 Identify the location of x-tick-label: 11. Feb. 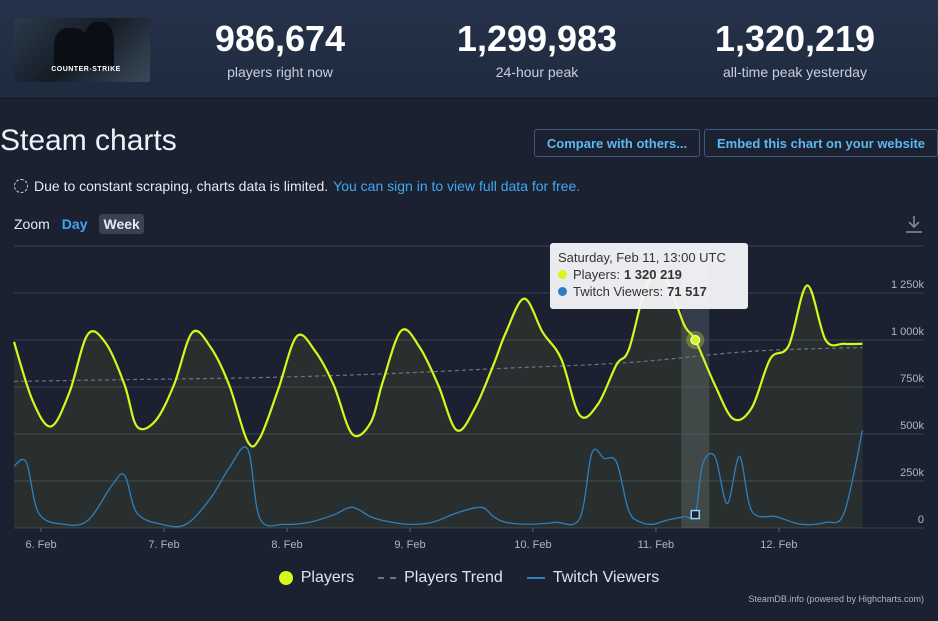
(656, 545).